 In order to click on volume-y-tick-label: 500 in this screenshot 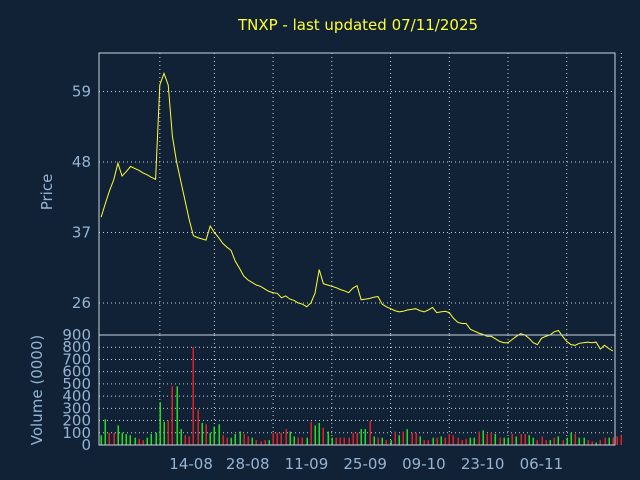, I will do `click(76, 384)`.